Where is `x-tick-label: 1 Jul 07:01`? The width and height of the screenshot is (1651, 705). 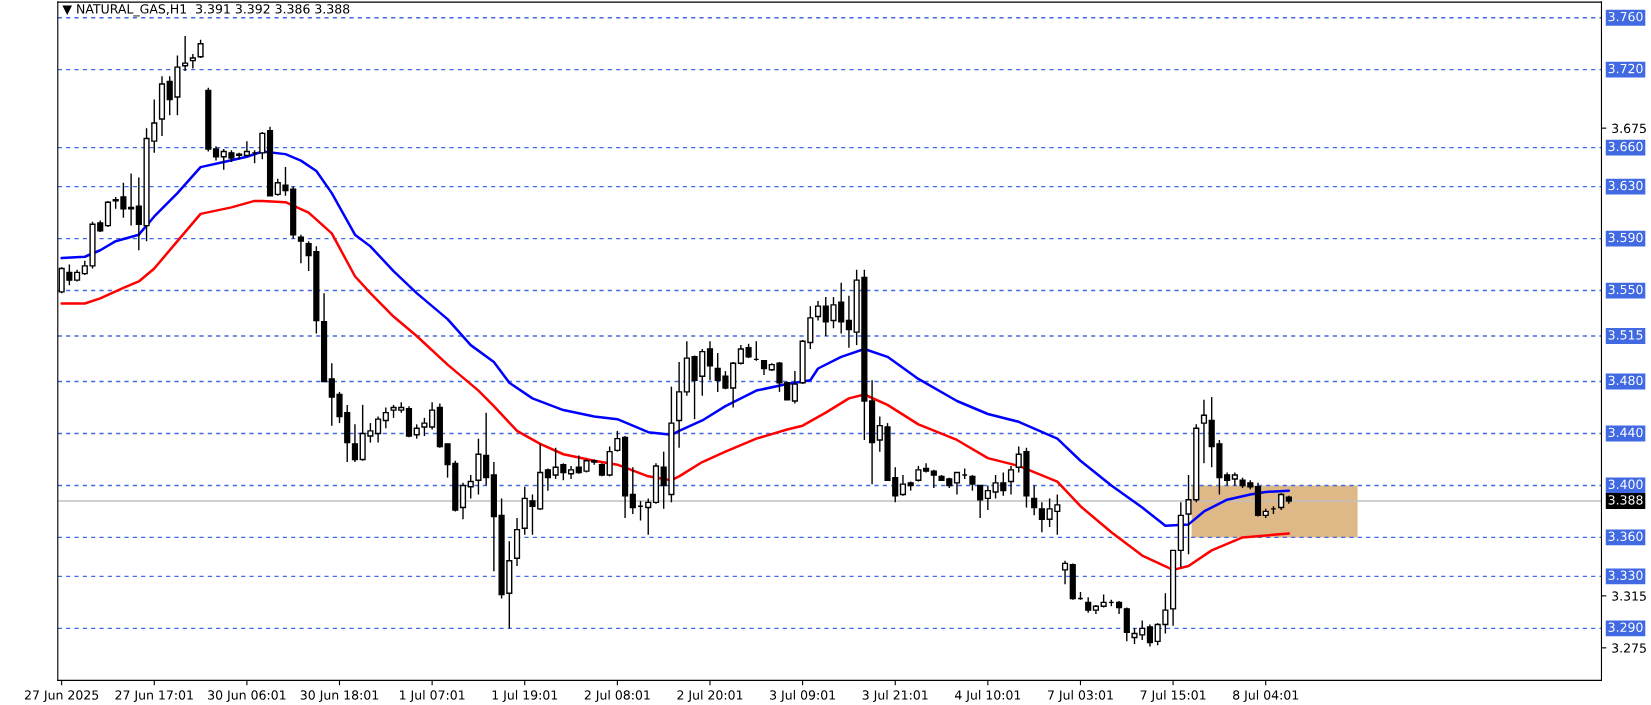 x-tick-label: 1 Jul 07:01 is located at coordinates (432, 696).